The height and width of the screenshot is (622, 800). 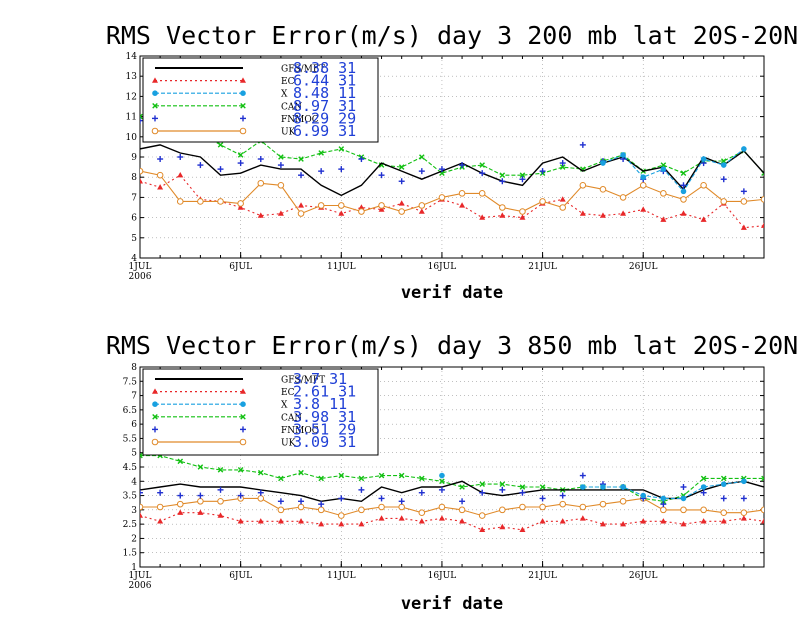 What do you see at coordinates (134, 219) in the screenshot?
I see `y-tick-label: 6` at bounding box center [134, 219].